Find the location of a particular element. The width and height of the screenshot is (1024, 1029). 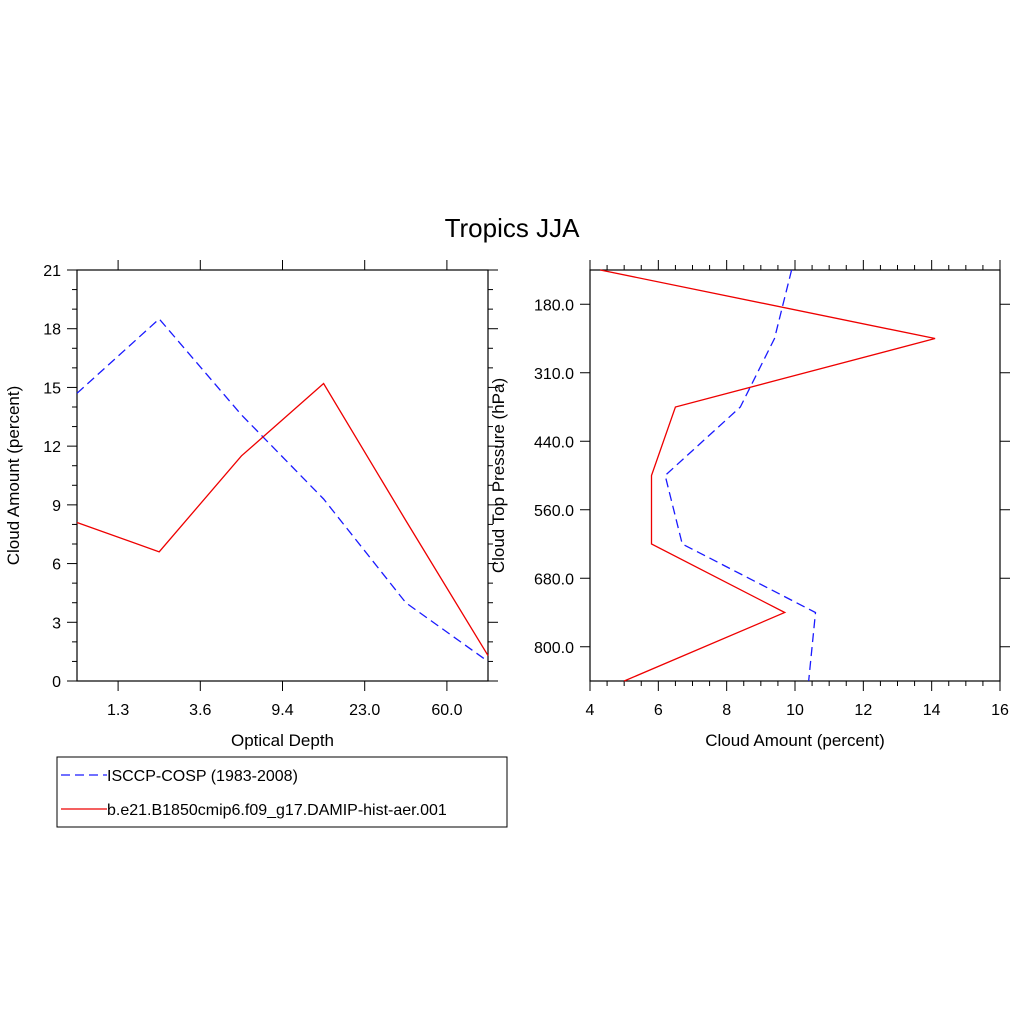

right-y-tick-label: 310.0 is located at coordinates (554, 374).